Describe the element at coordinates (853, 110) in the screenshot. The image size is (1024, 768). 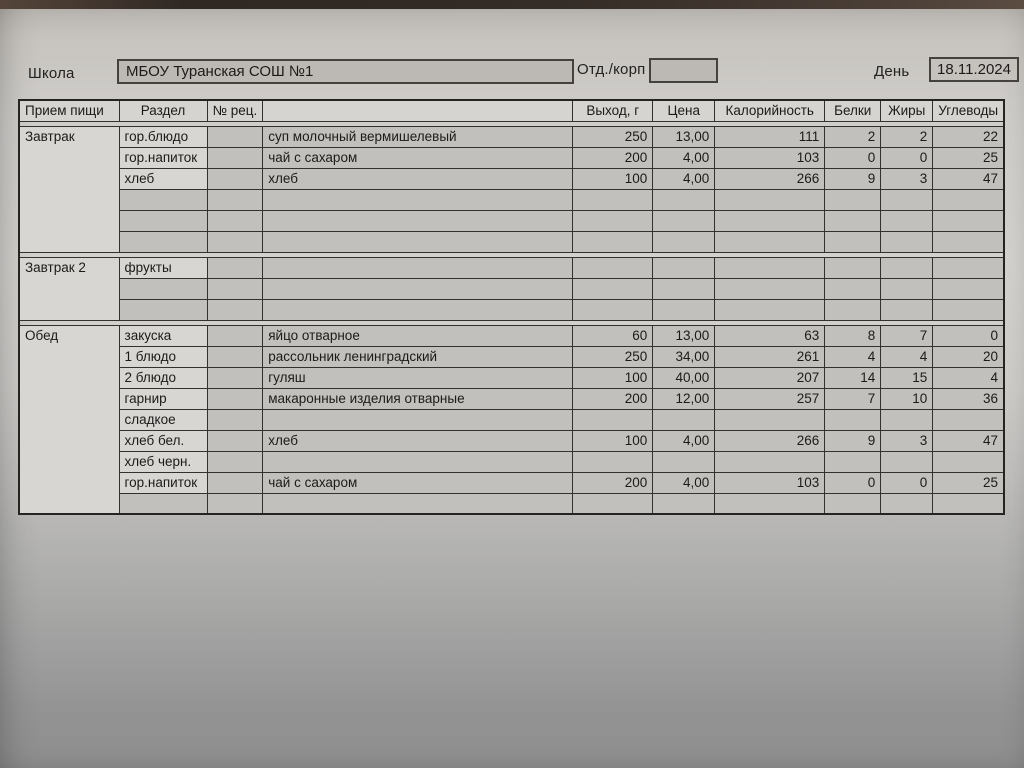
I see `col-header-7: Белки` at that location.